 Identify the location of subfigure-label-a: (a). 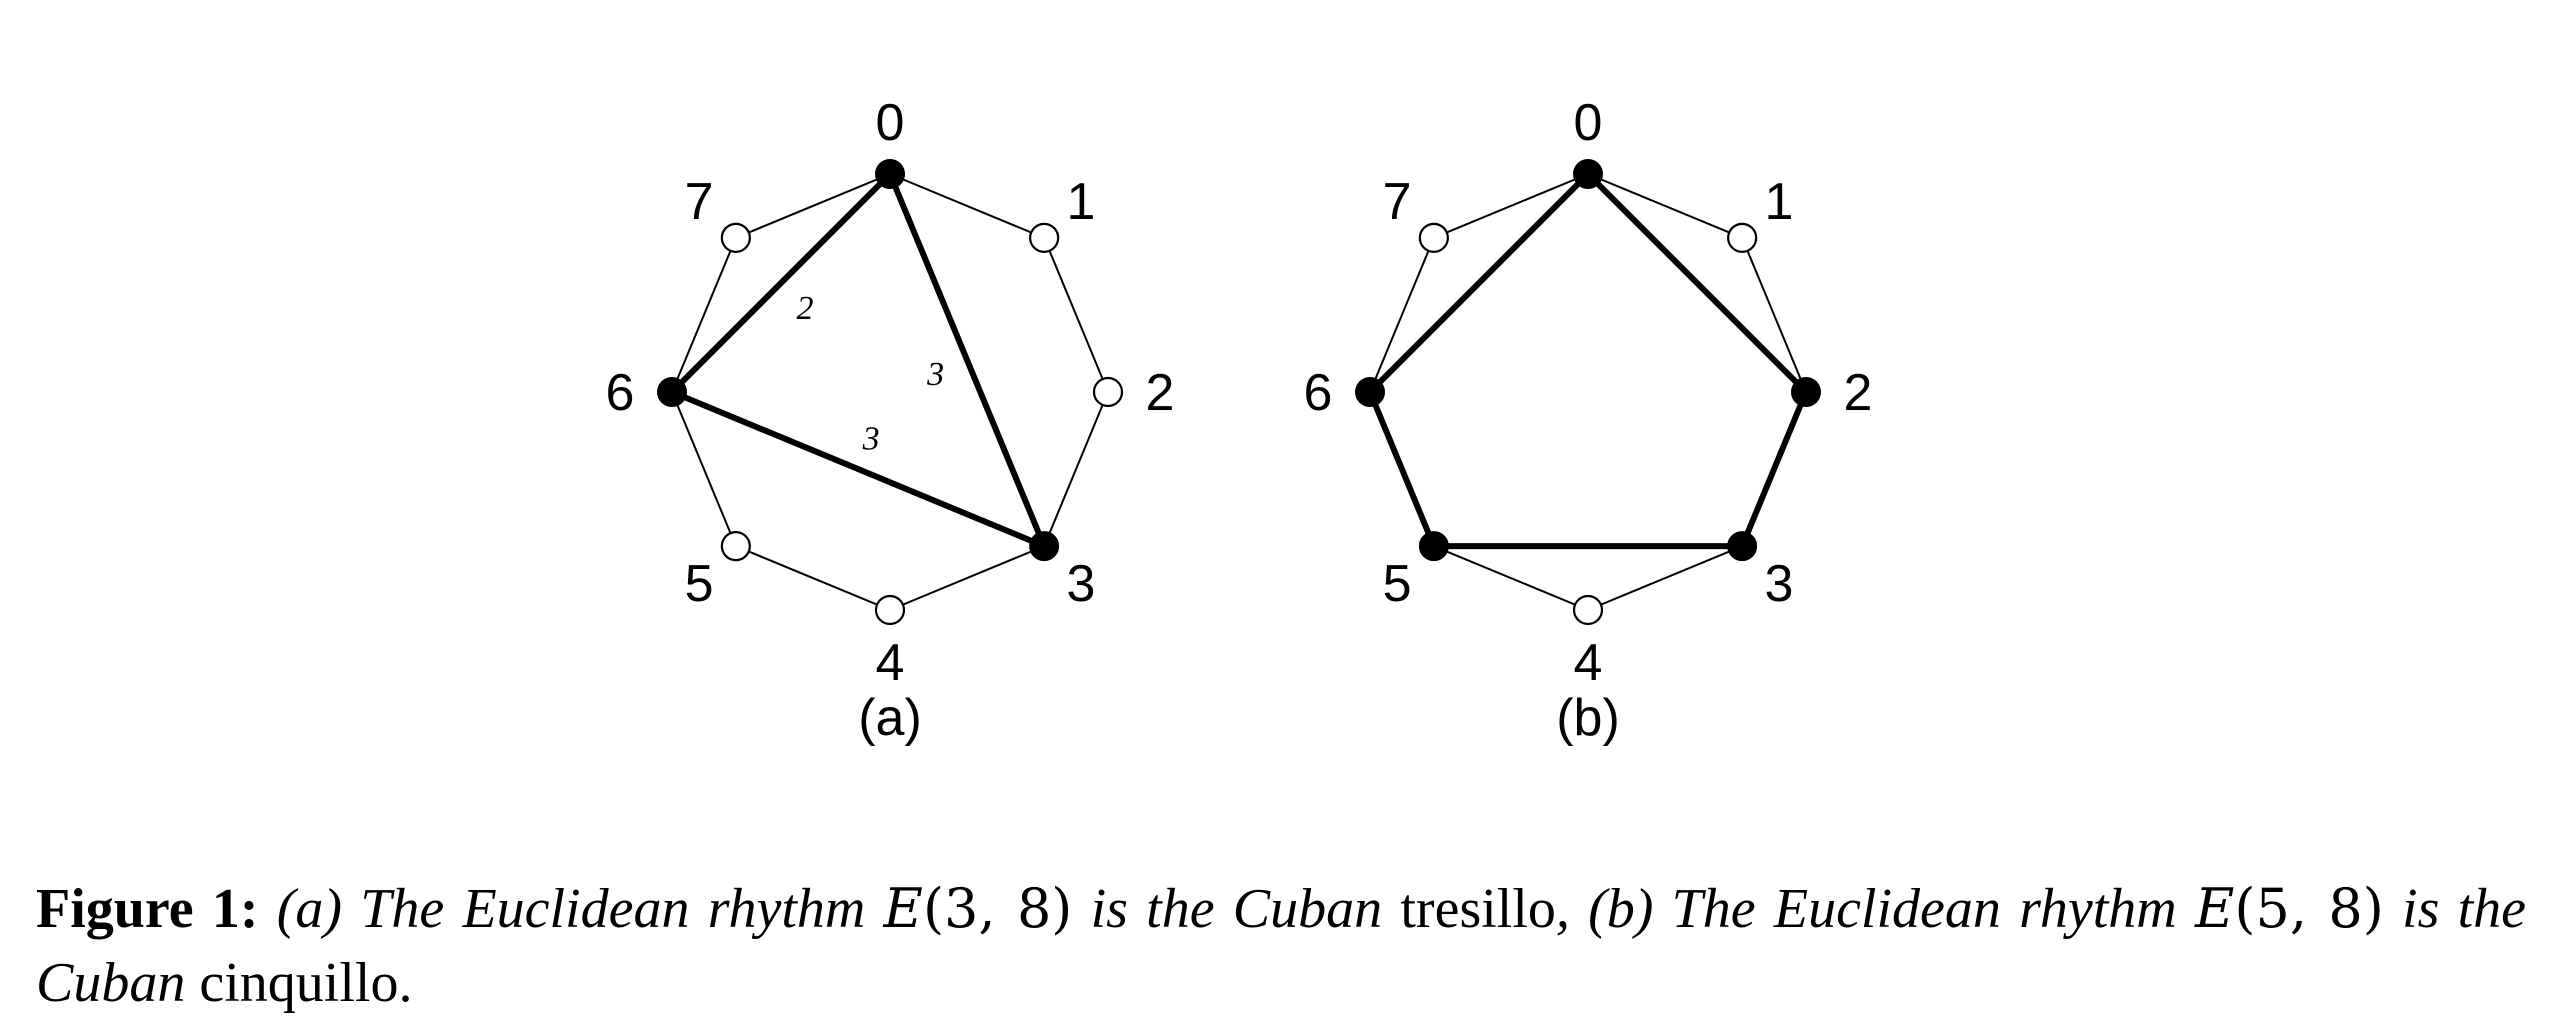
(890, 718).